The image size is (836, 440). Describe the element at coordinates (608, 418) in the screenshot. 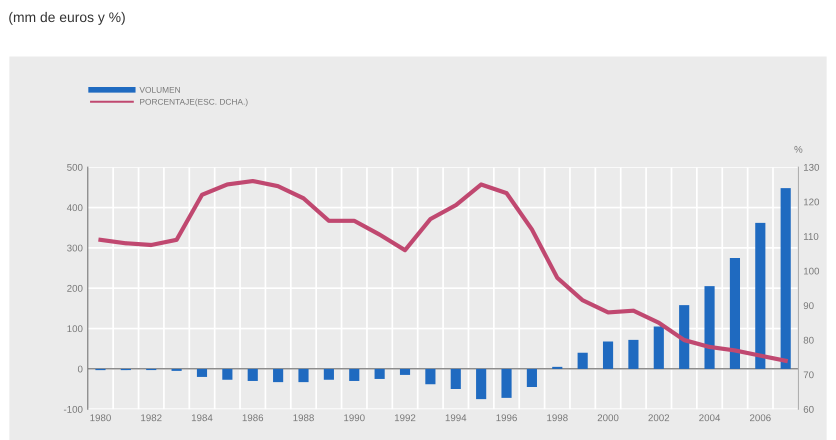

I see `x-tick-label: 2000` at that location.